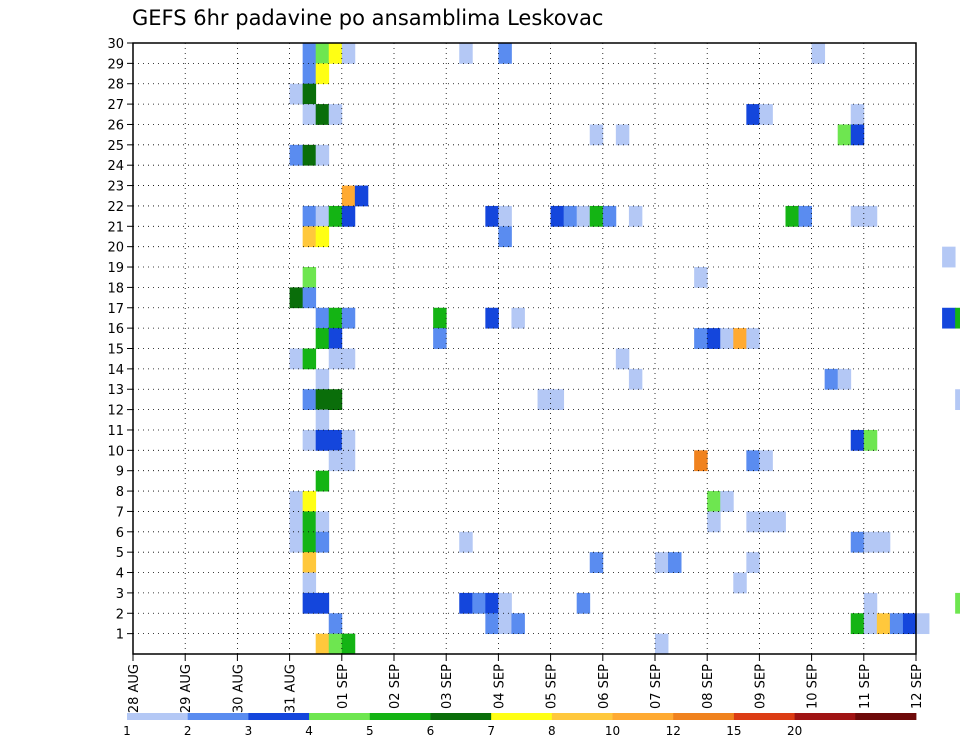  Describe the element at coordinates (115, 64) in the screenshot. I see `y-tick-label: 29` at that location.